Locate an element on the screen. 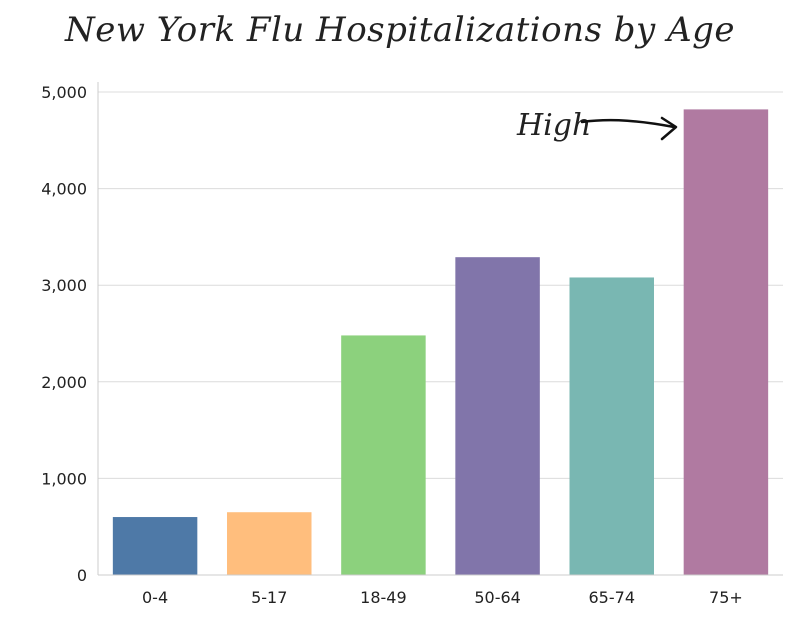  x-tick-label: 75+ is located at coordinates (726, 597).